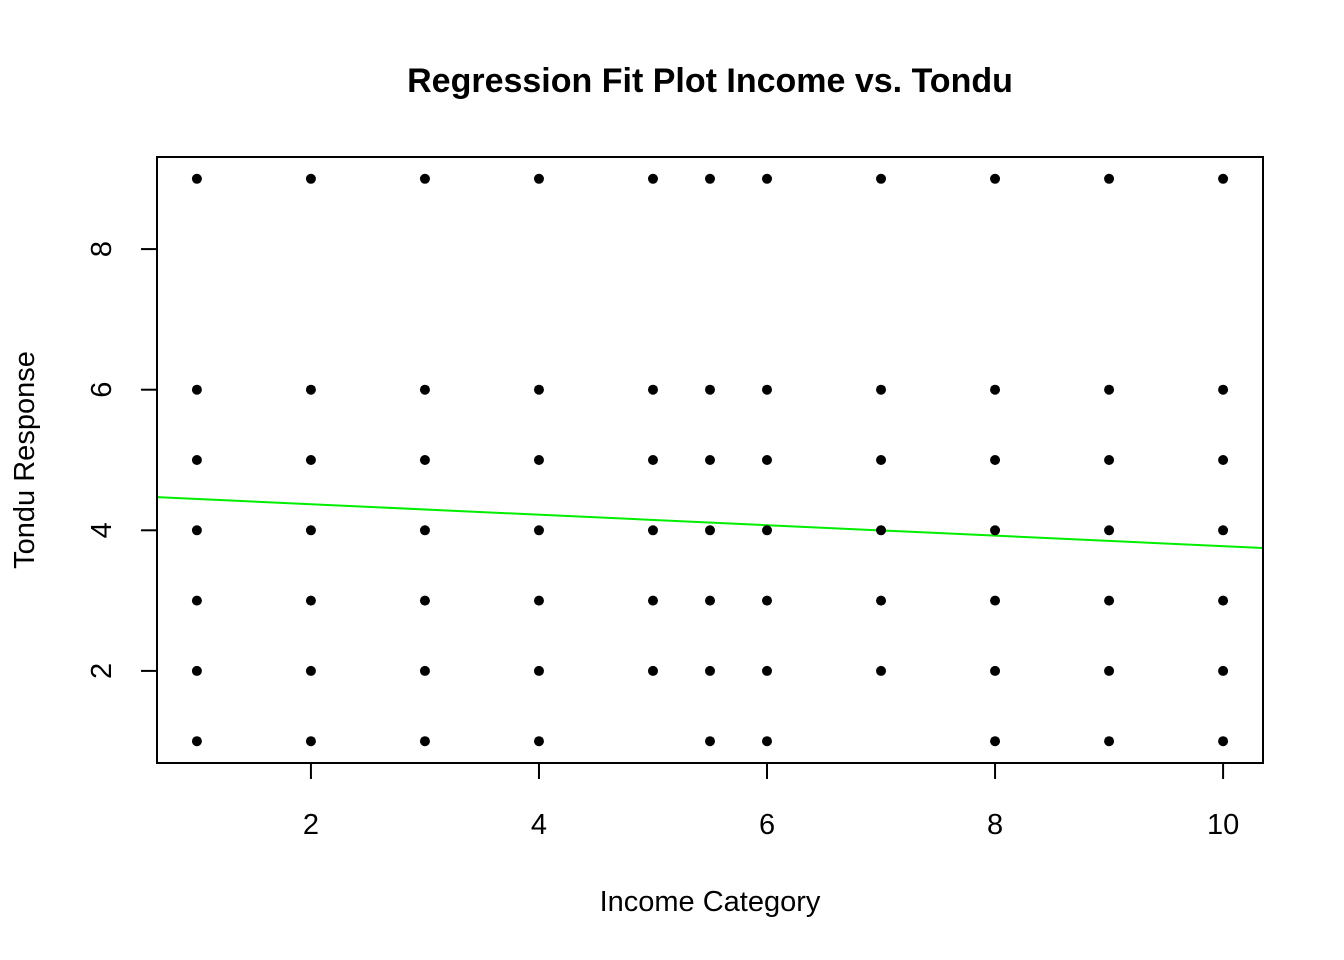 This screenshot has height=960, width=1344. Describe the element at coordinates (102, 390) in the screenshot. I see `y-tick-label: 6` at that location.